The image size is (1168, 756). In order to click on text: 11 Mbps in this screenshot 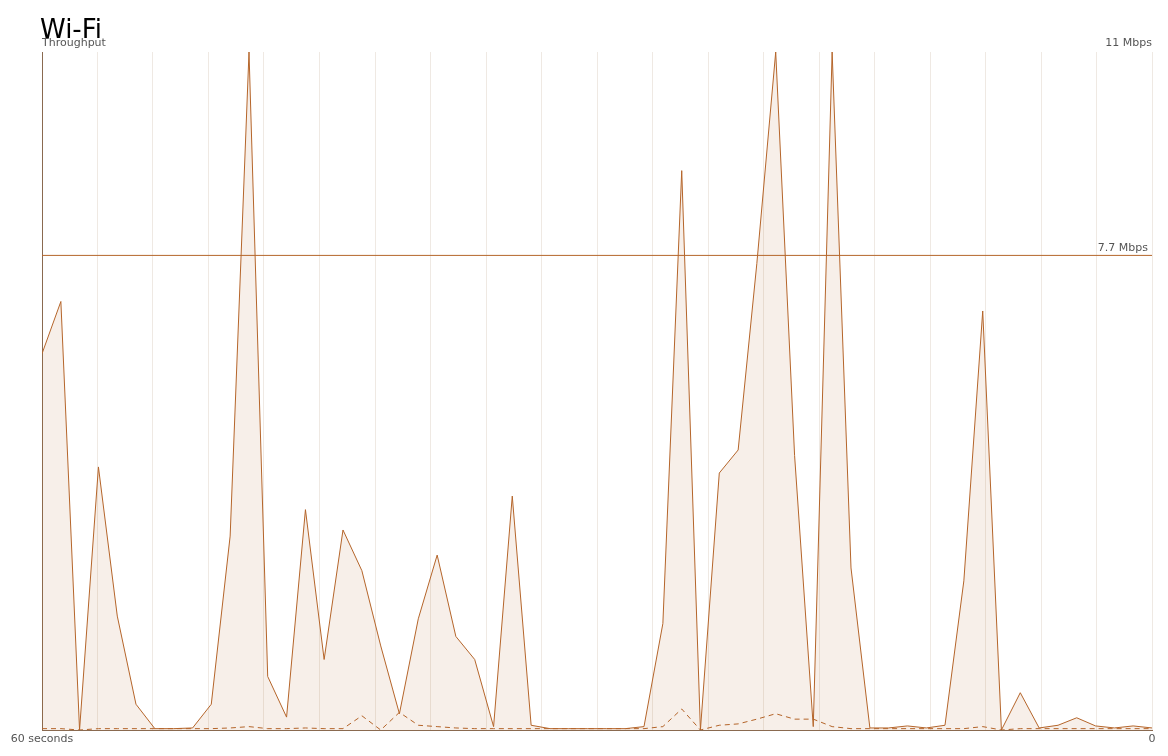, I will do `click(1129, 42)`.